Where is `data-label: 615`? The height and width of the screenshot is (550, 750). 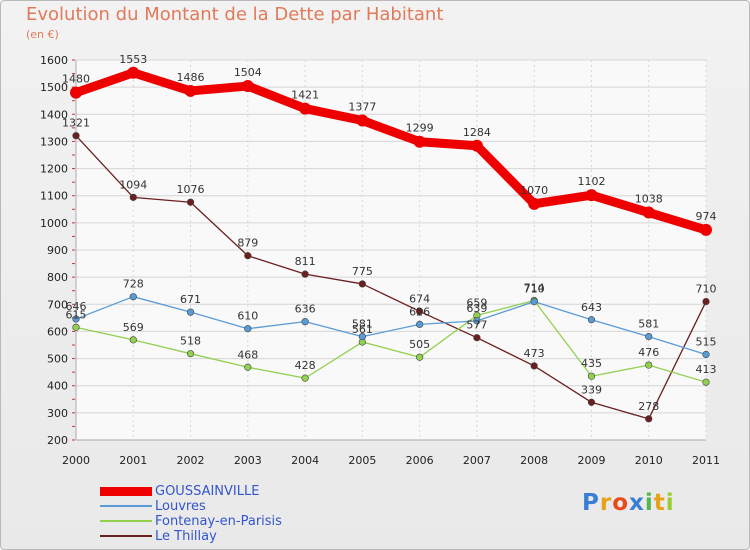 data-label: 615 is located at coordinates (76, 314).